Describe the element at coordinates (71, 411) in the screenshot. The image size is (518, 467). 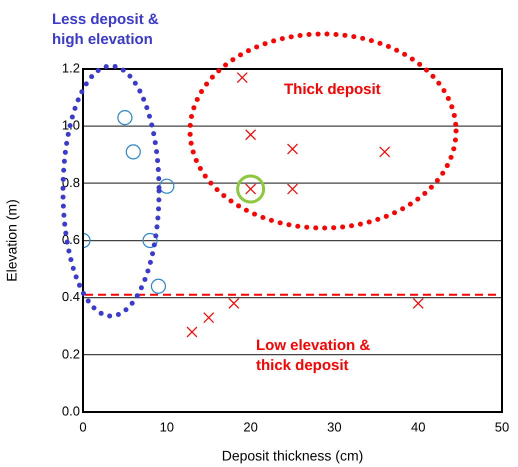
I see `y-tick-label: 0.0` at that location.